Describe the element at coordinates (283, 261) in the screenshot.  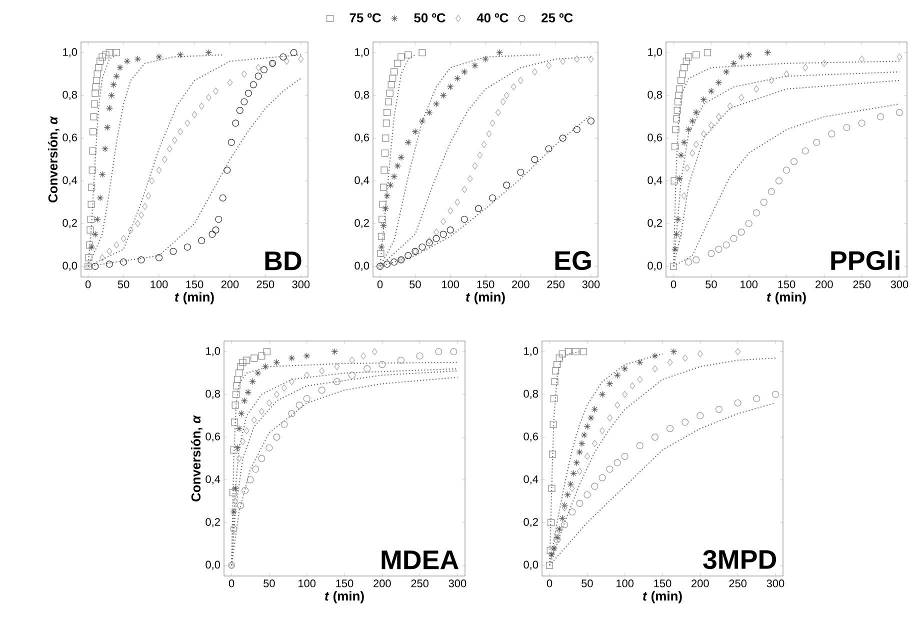
I see `annotation: BD` at that location.